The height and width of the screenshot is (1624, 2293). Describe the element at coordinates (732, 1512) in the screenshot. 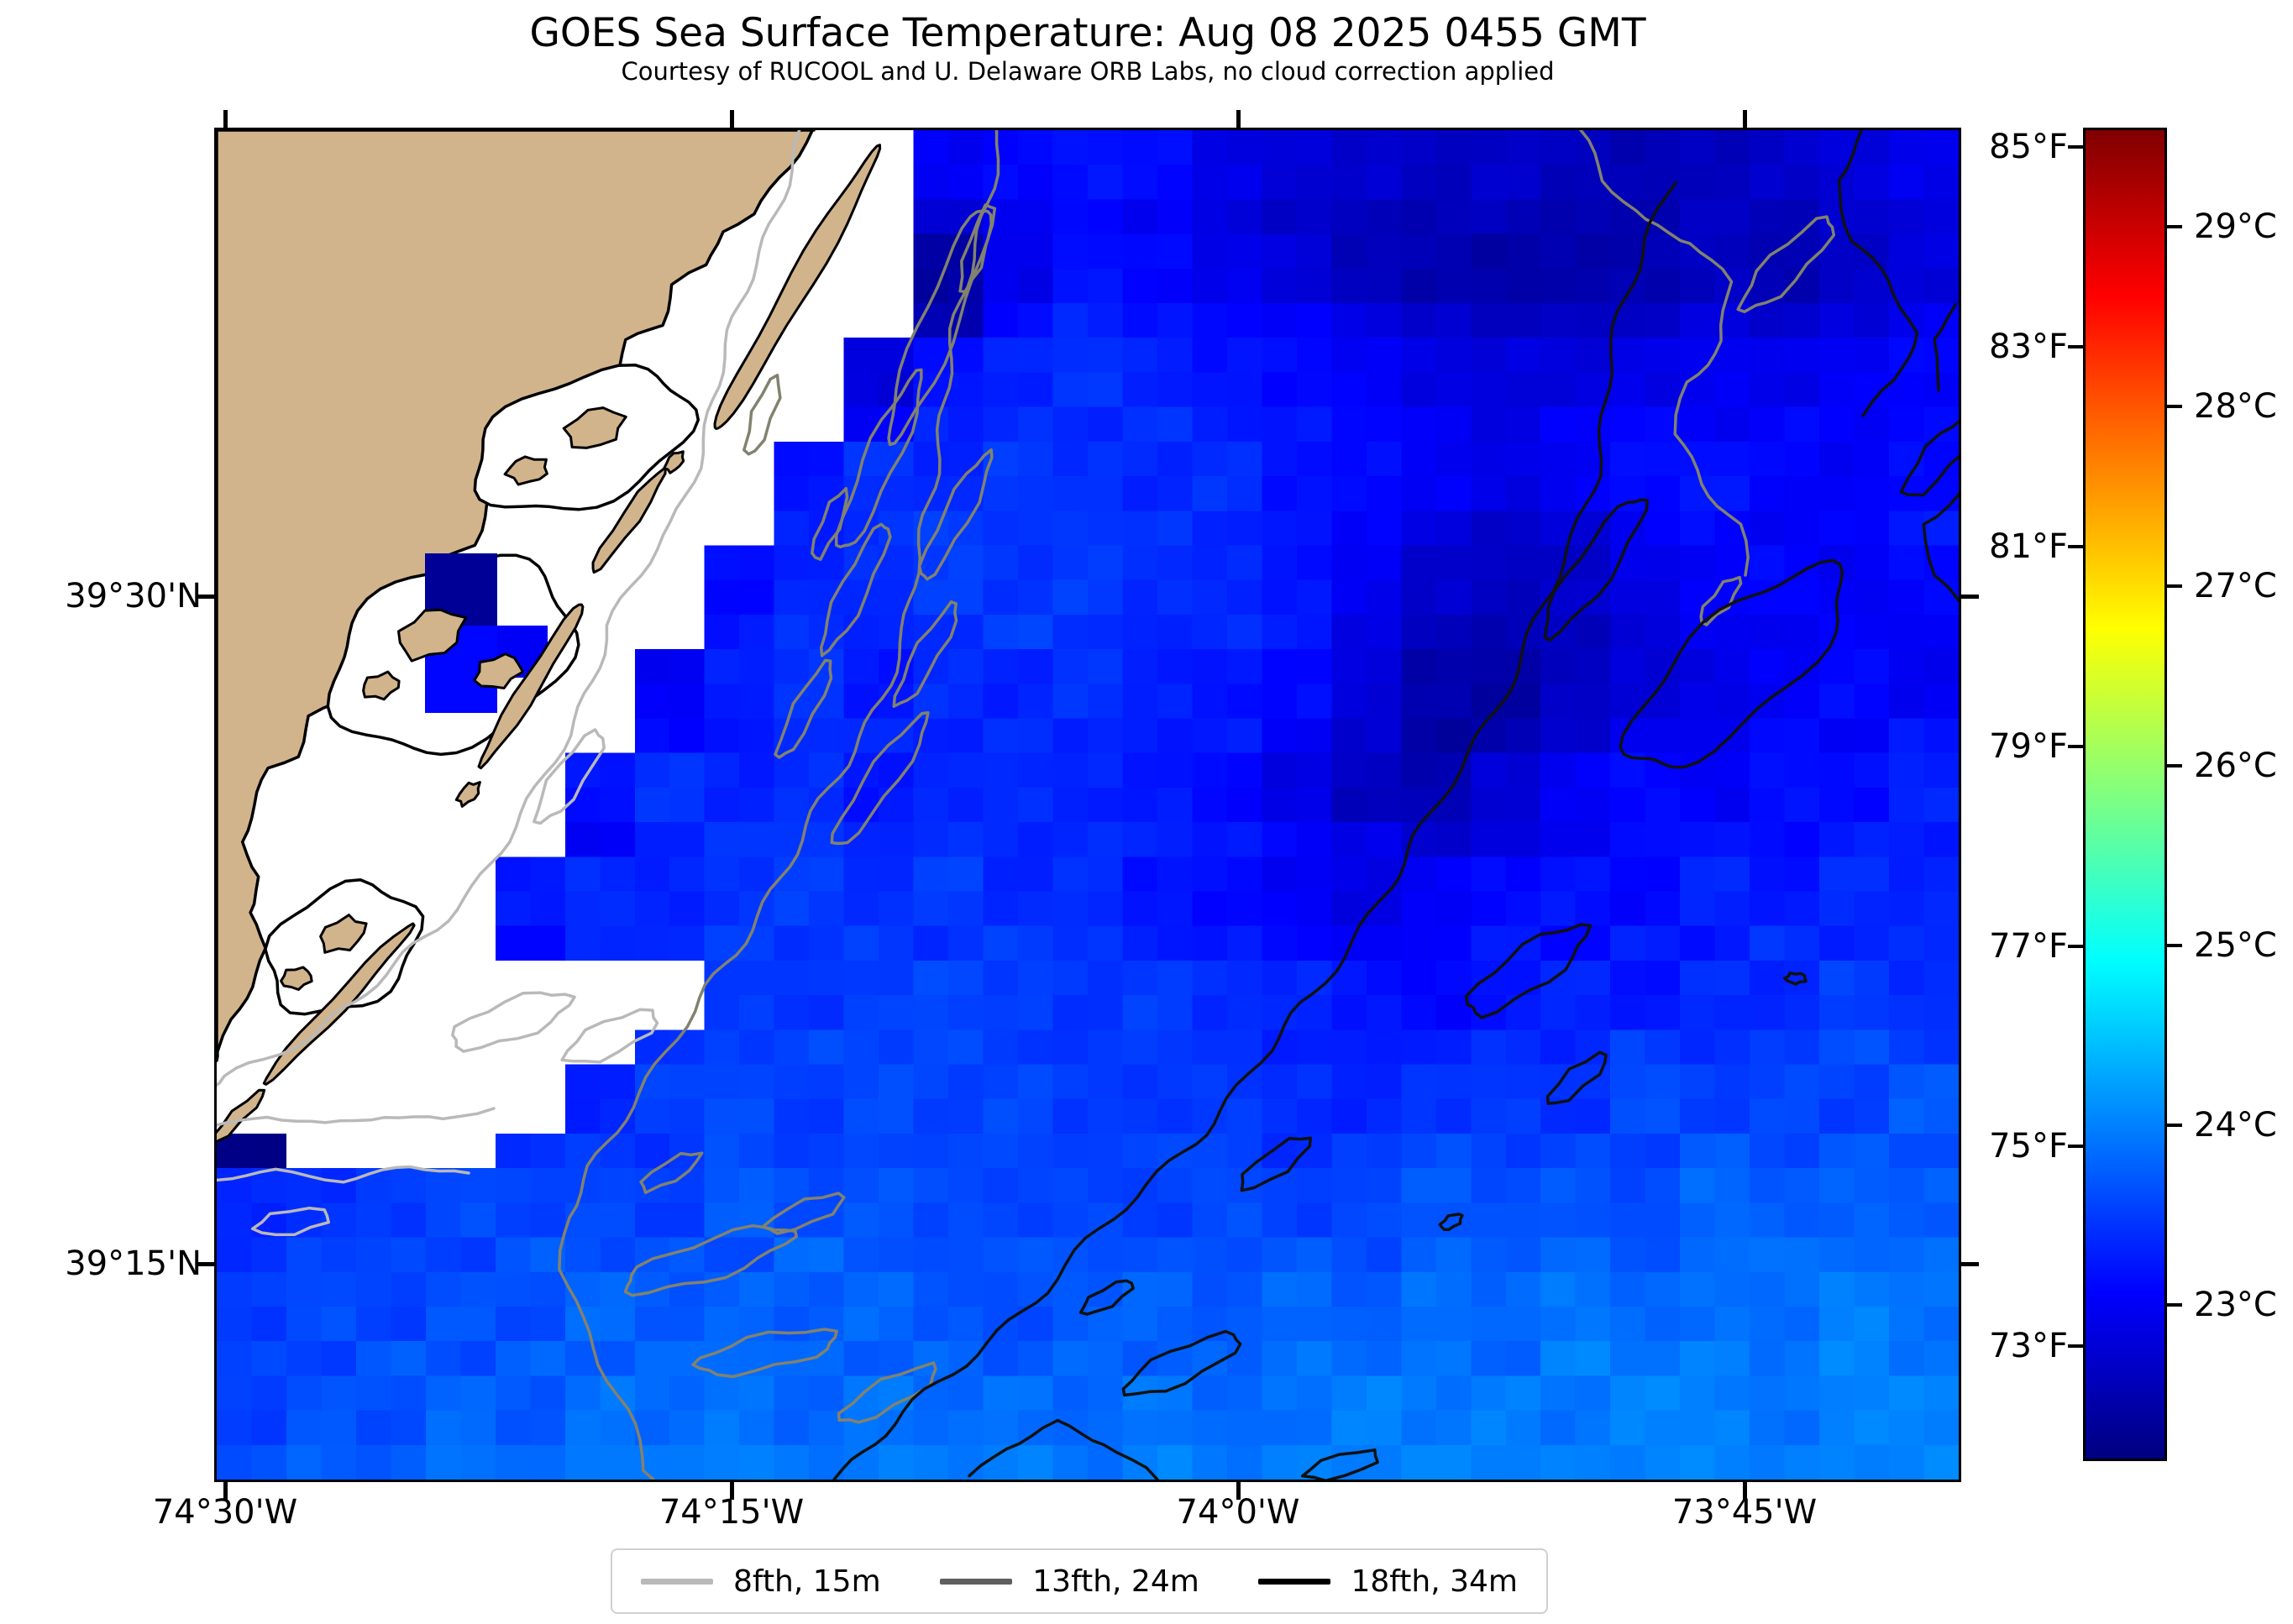

I see `x-tick-label: 74°15'W` at that location.